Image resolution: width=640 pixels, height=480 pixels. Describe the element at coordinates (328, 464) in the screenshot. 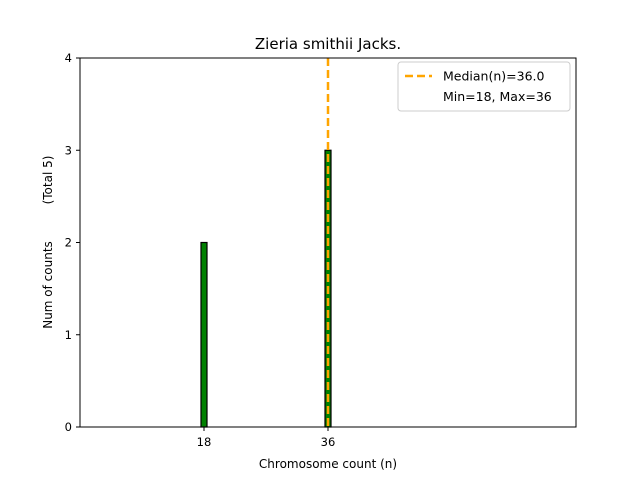

I see `x-axis-label: Chromosome count (n)` at that location.